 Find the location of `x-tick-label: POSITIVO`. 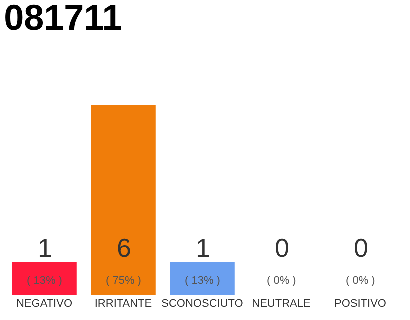

x-tick-label: POSITIVO is located at coordinates (360, 304).